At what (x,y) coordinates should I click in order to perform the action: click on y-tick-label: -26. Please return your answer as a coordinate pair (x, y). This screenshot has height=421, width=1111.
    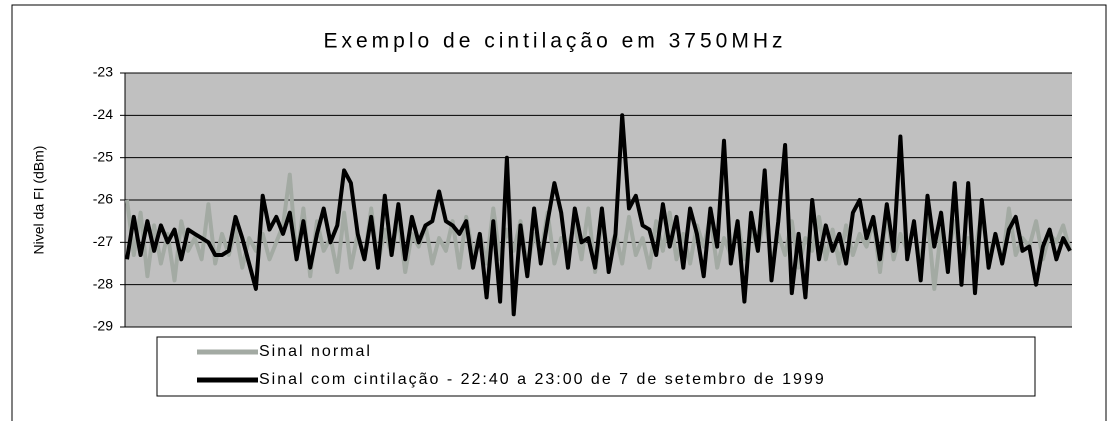
    Looking at the image, I should click on (103, 199).